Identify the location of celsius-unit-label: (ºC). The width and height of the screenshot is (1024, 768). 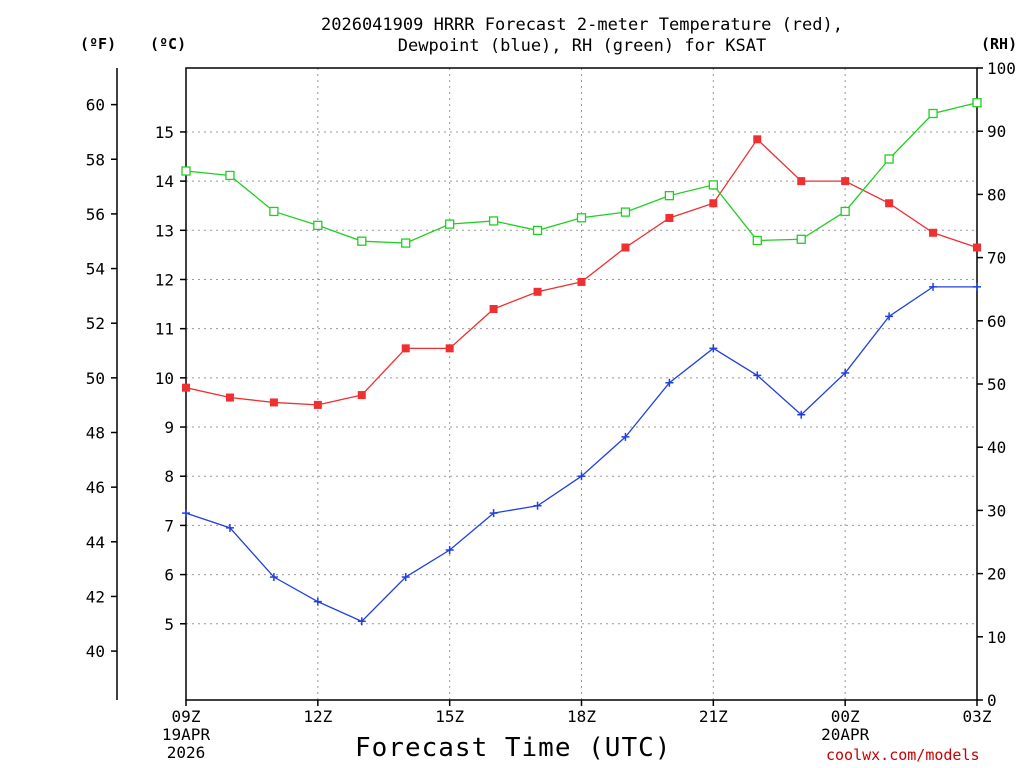
(168, 44).